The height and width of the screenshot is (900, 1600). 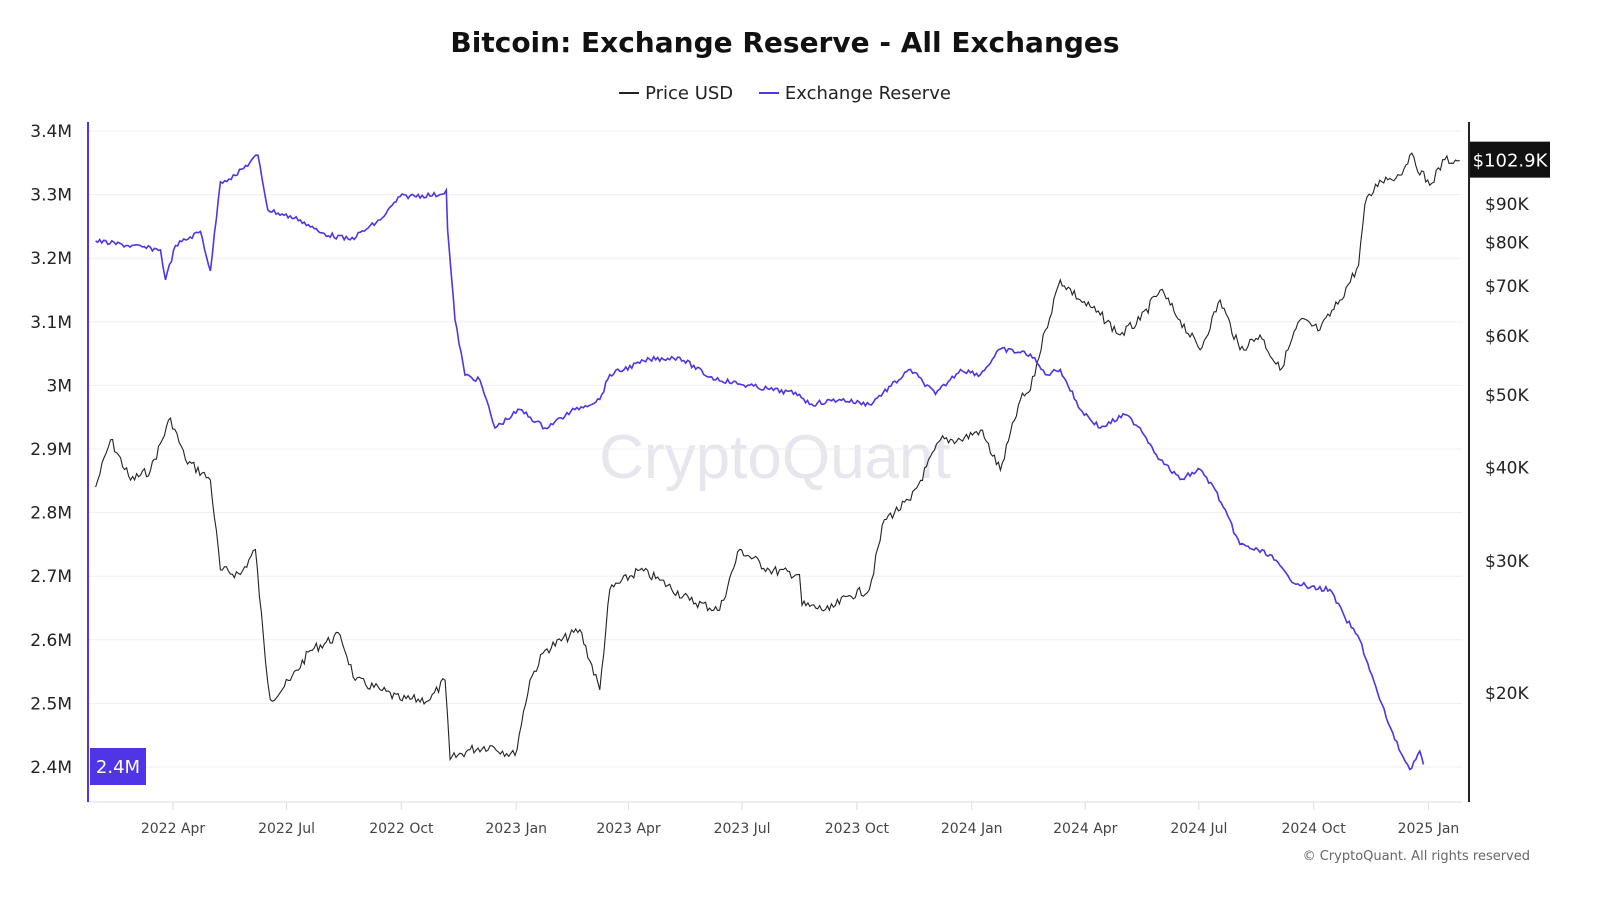 What do you see at coordinates (1198, 829) in the screenshot?
I see `x-tick-label: 2024 Jul` at bounding box center [1198, 829].